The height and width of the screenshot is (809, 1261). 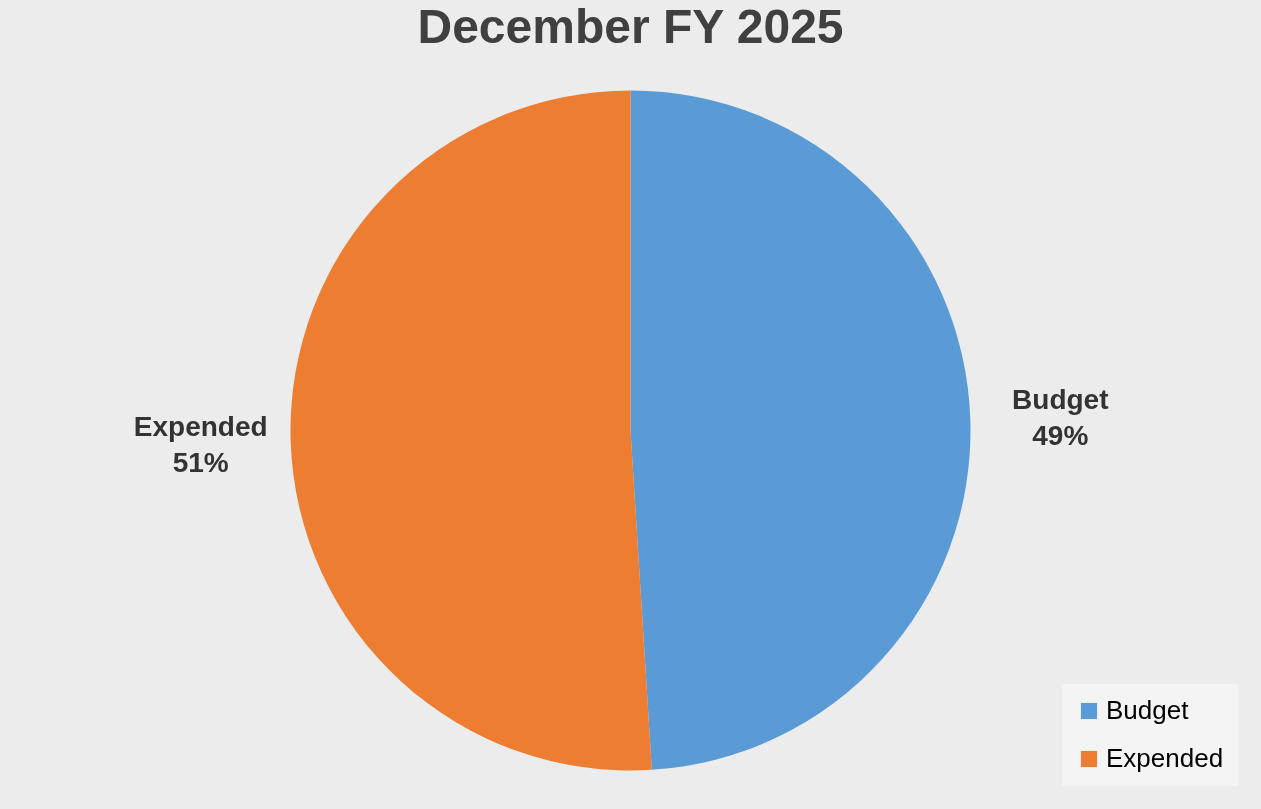 I want to click on data-label: 49%, so click(x=1060, y=435).